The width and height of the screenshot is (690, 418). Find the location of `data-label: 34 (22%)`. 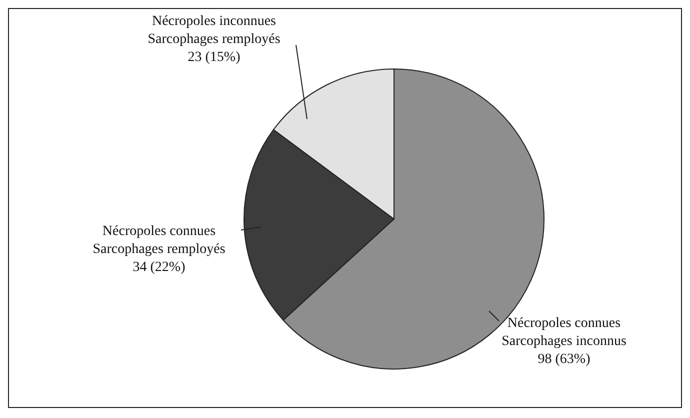

data-label: 34 (22%) is located at coordinates (159, 267).